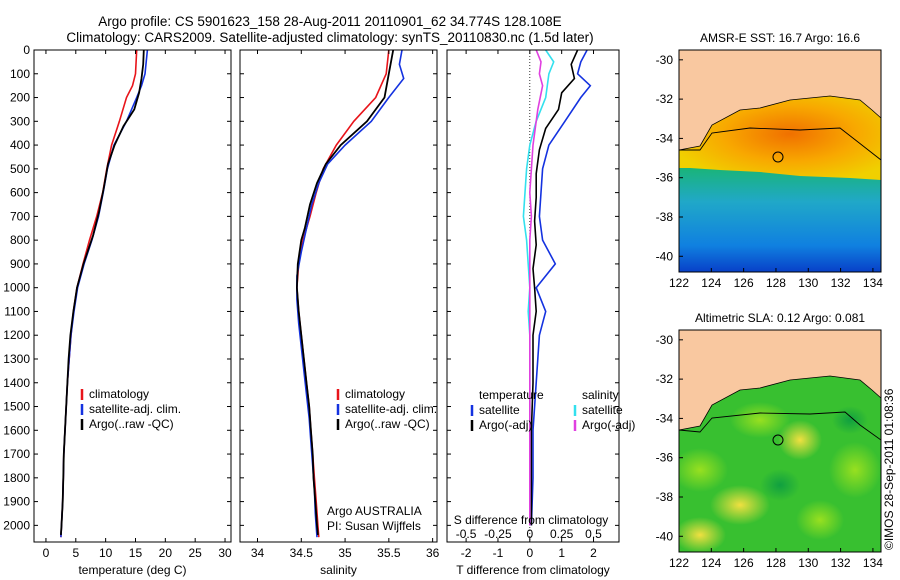  Describe the element at coordinates (196, 553) in the screenshot. I see `x-tick-label: 25` at that location.